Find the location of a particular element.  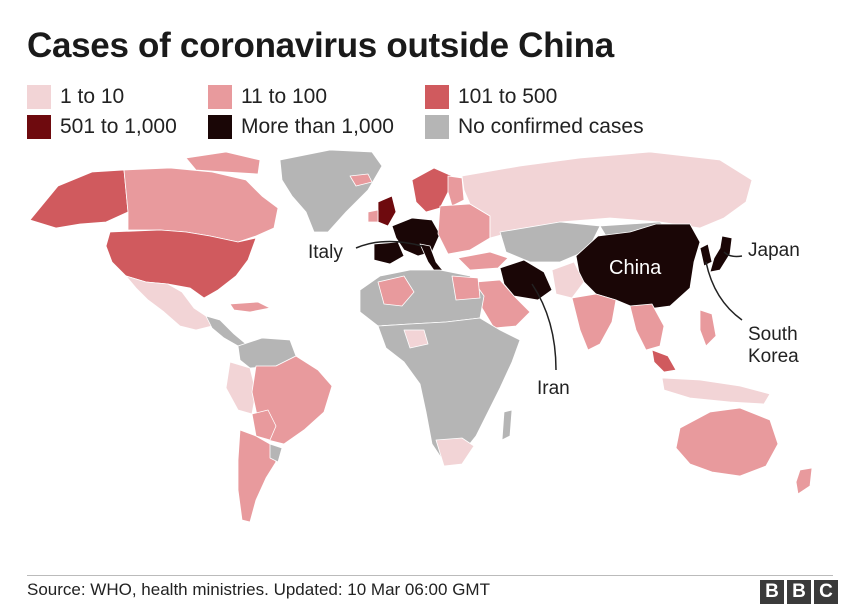

arabia is located at coordinates (503, 304).